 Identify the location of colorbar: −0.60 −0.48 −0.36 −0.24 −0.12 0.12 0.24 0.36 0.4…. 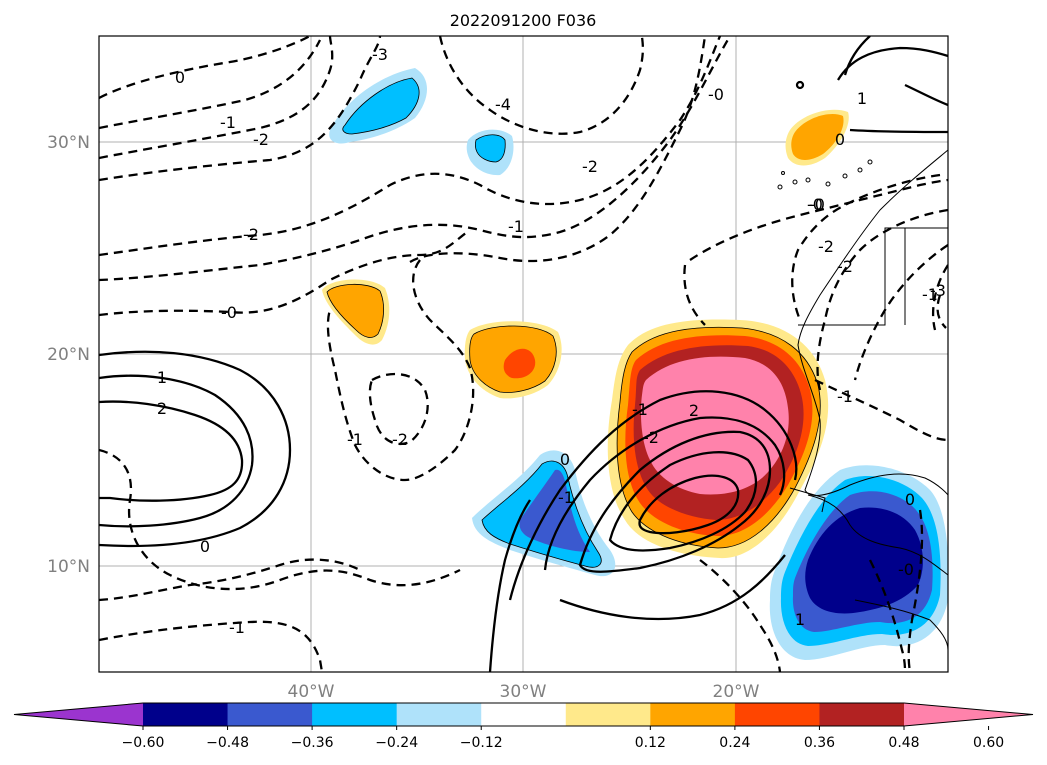
(523, 726).